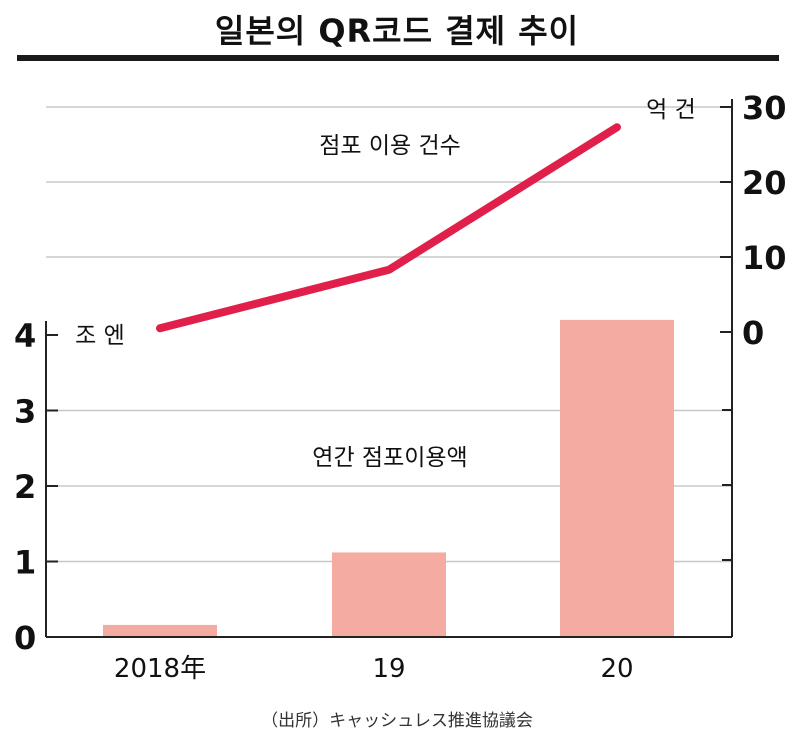 This screenshot has width=794, height=742. Describe the element at coordinates (764, 108) in the screenshot. I see `right-axis-tick-label: 30` at that location.